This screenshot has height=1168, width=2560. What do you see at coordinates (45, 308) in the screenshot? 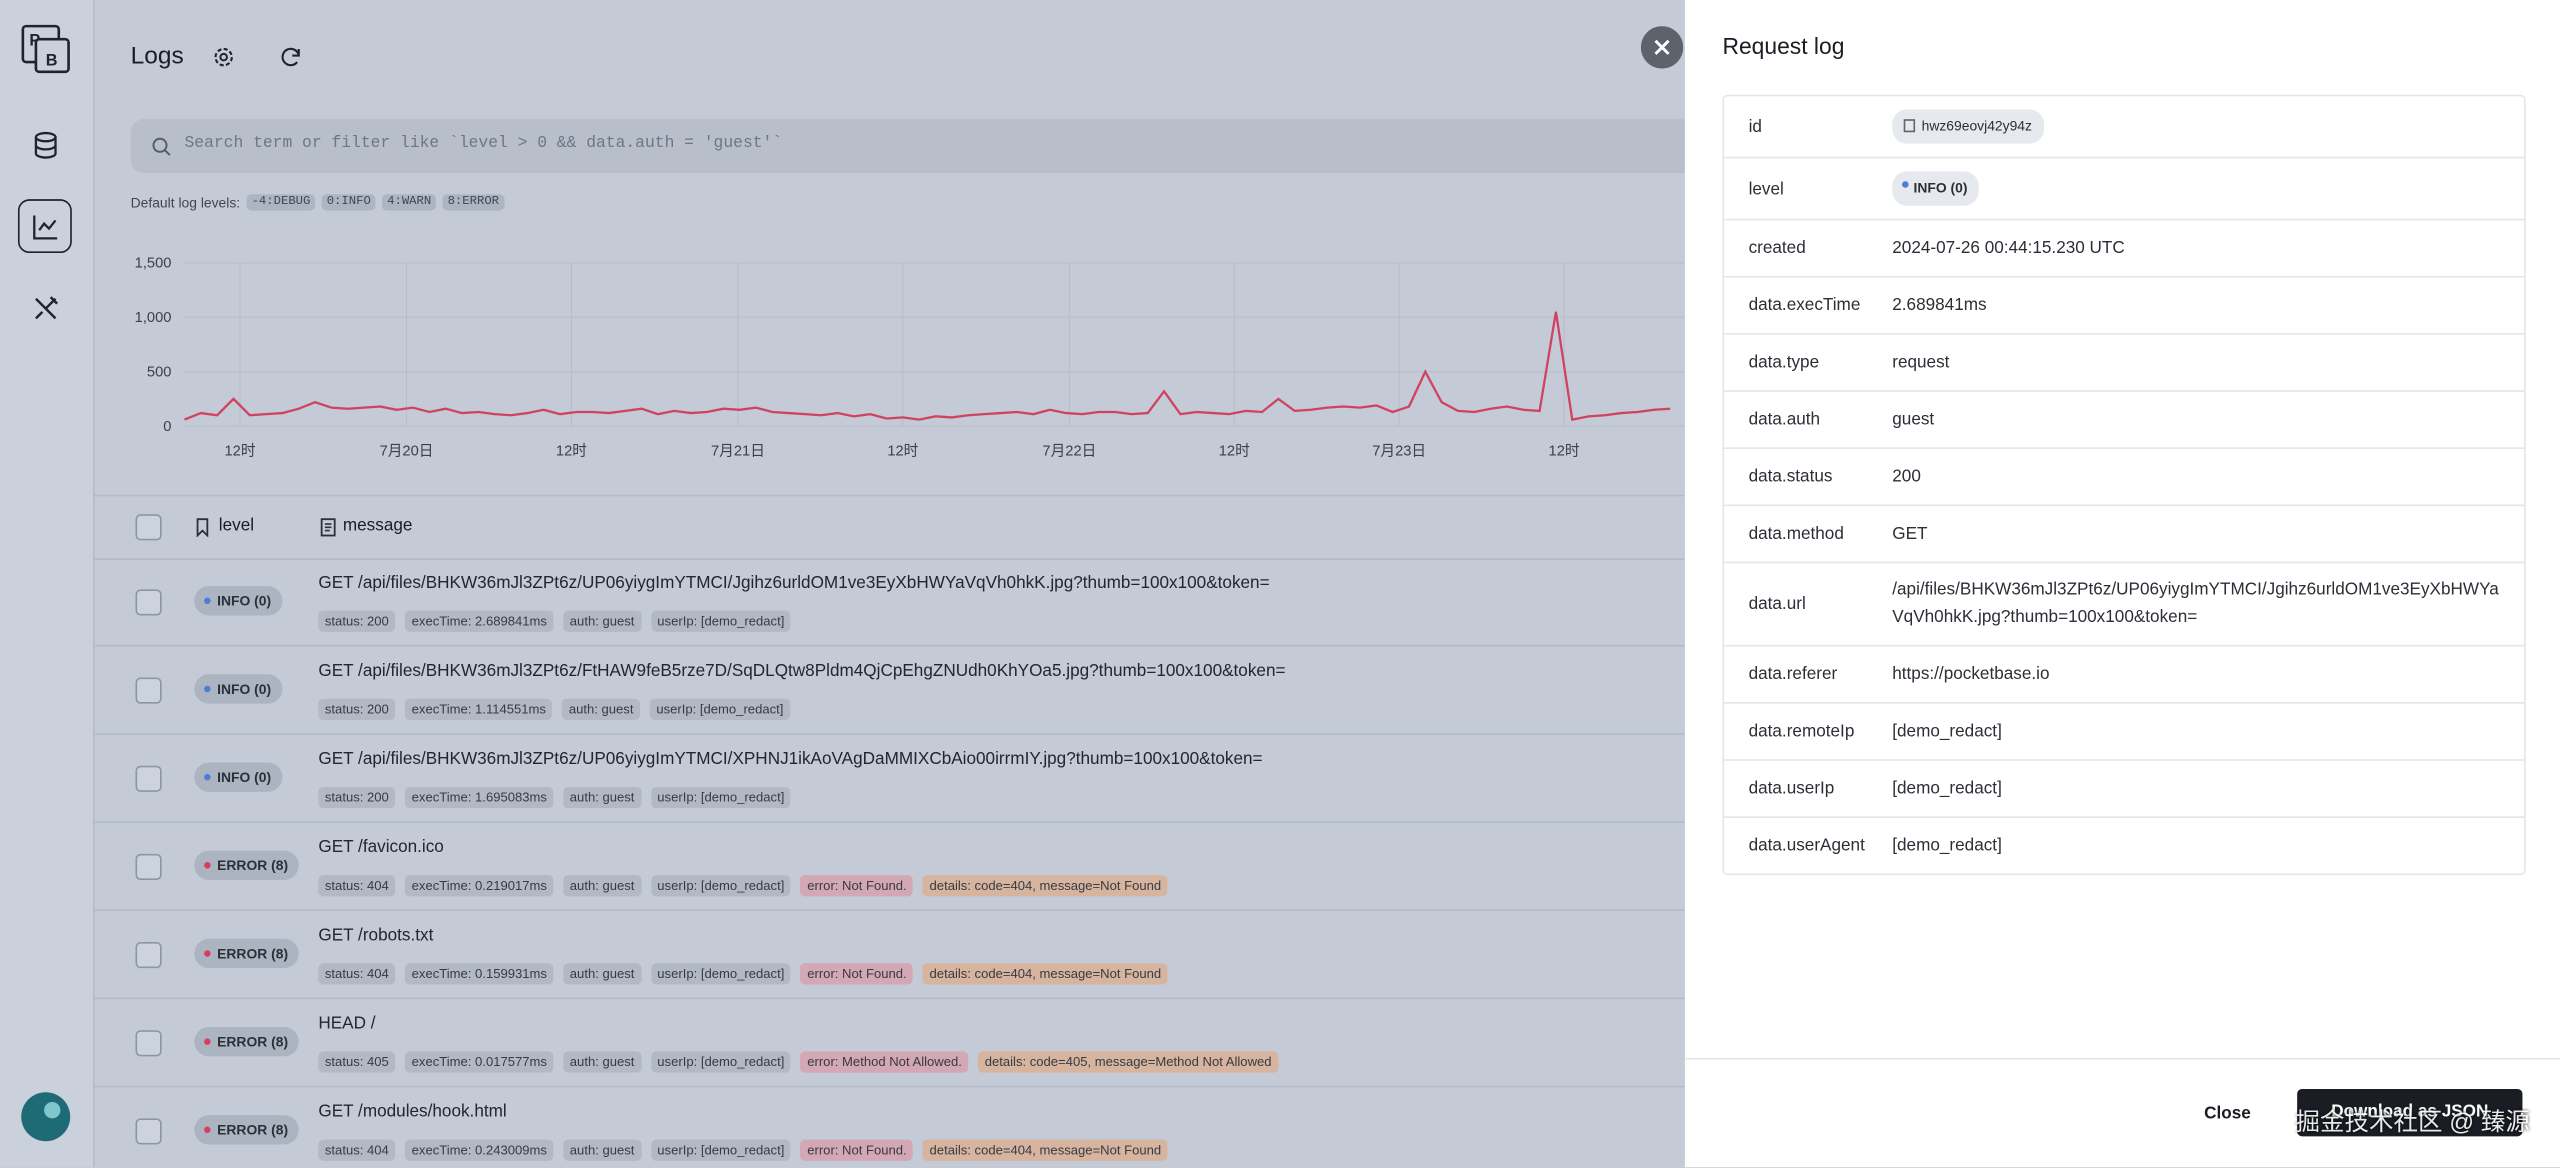
I see `settings-icon` at bounding box center [45, 308].